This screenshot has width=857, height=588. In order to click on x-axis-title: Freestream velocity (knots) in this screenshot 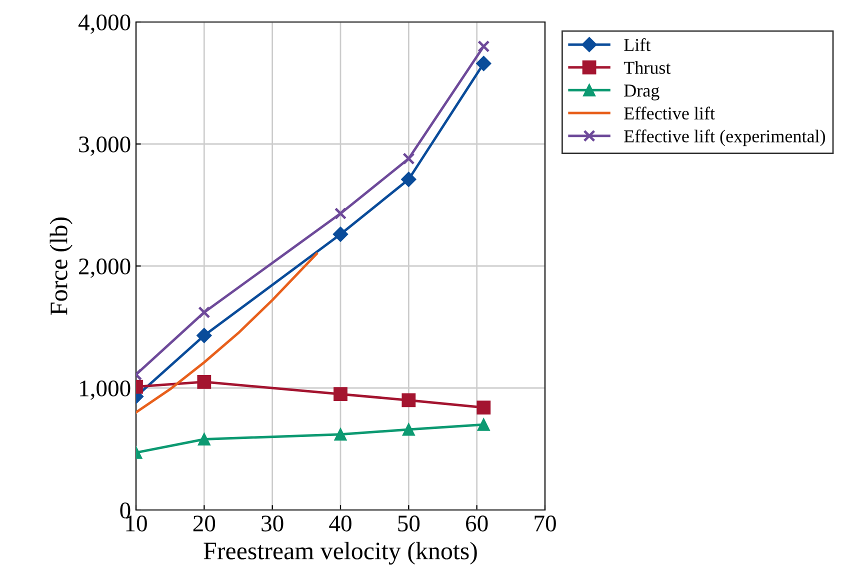, I will do `click(340, 553)`.